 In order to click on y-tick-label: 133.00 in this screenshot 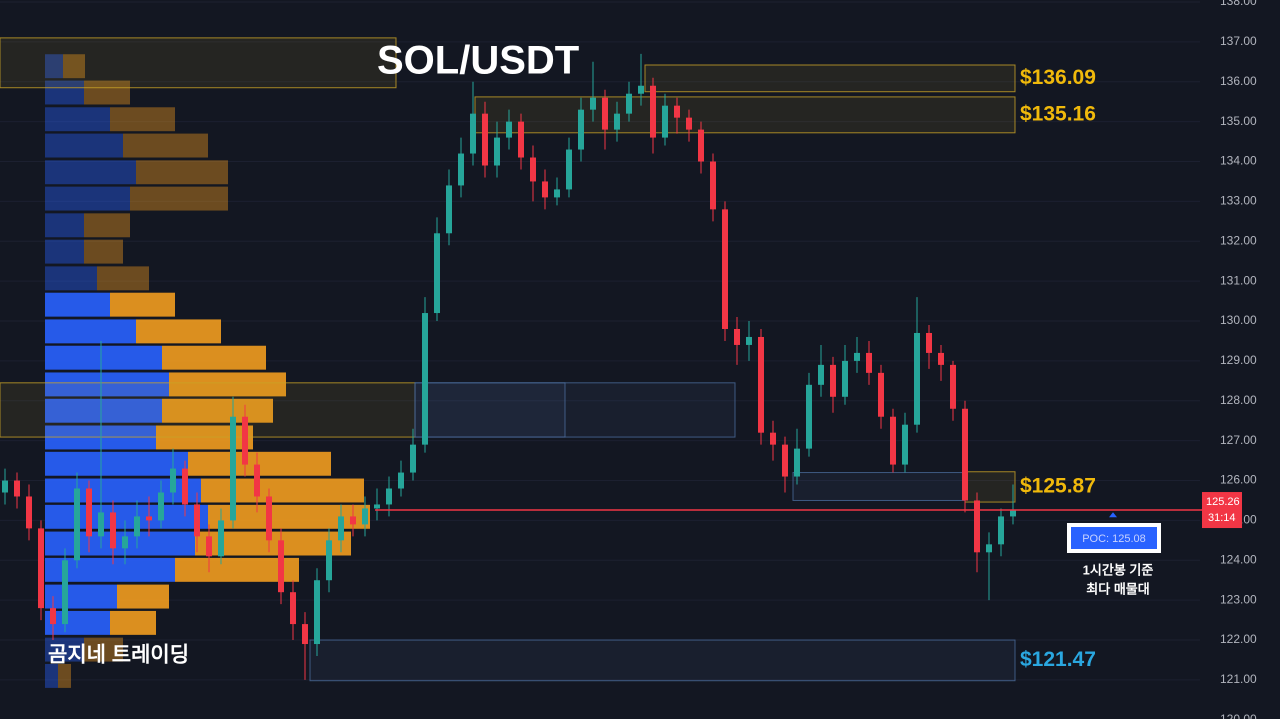, I will do `click(1238, 201)`.